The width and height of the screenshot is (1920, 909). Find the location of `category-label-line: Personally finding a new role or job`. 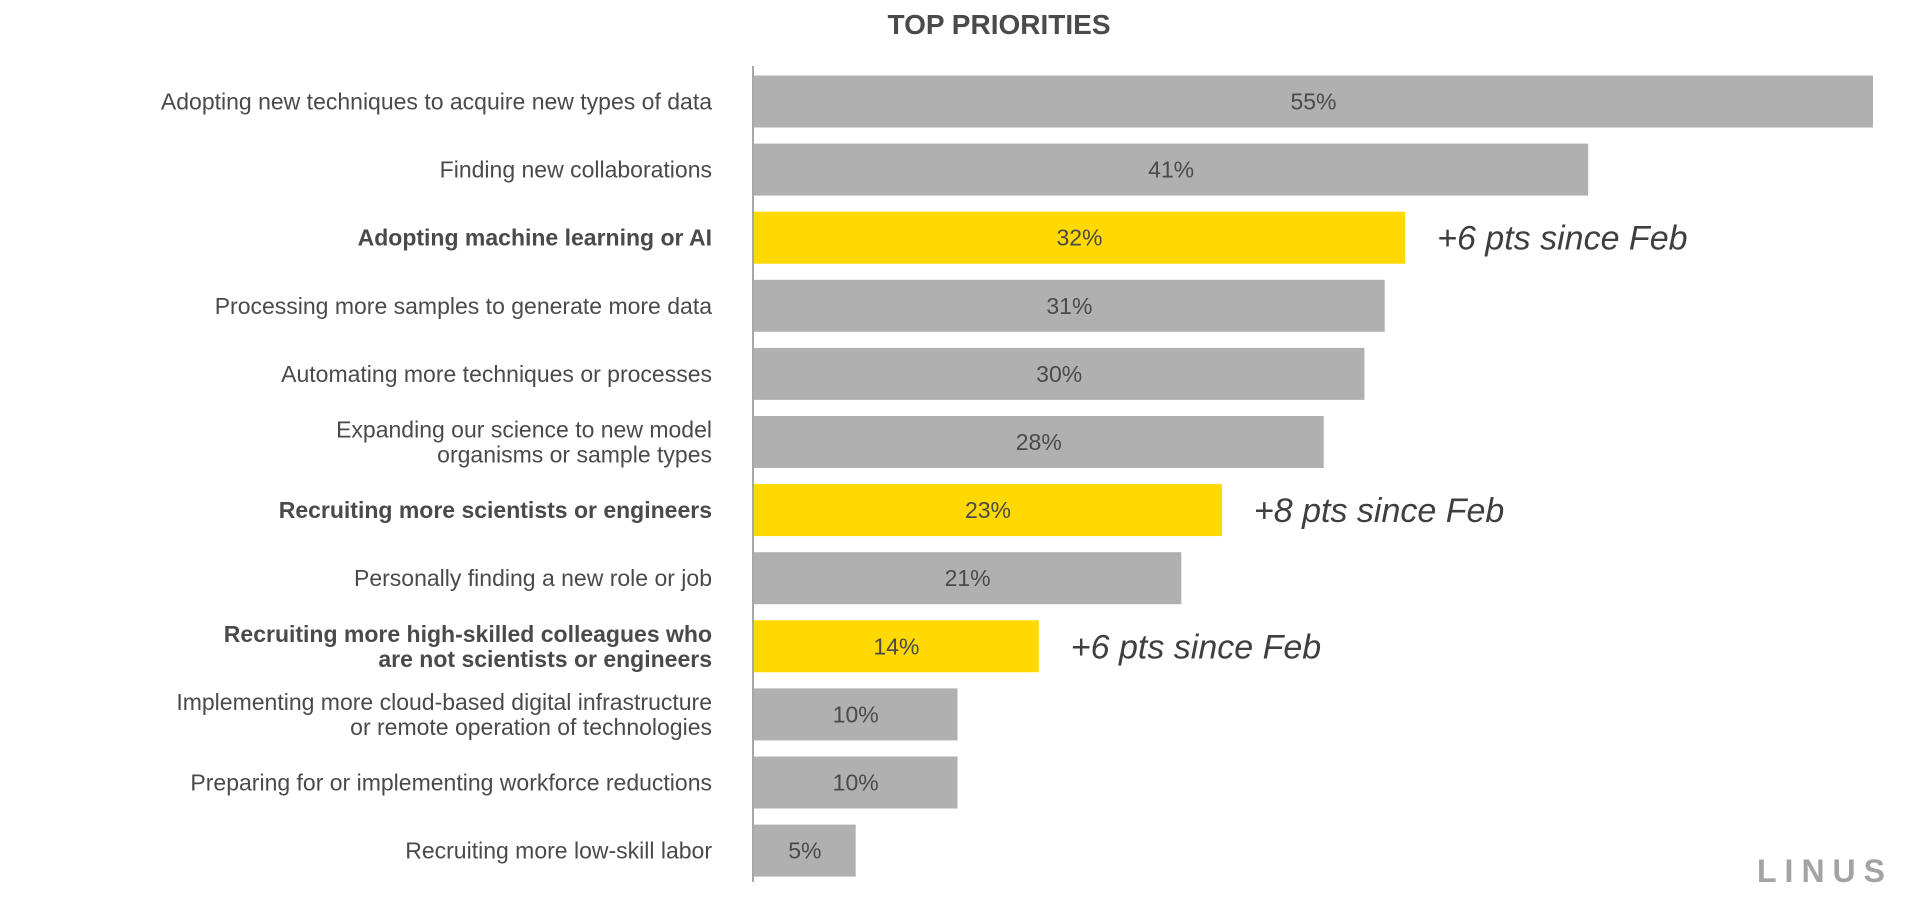

category-label-line: Personally finding a new role or job is located at coordinates (533, 578).